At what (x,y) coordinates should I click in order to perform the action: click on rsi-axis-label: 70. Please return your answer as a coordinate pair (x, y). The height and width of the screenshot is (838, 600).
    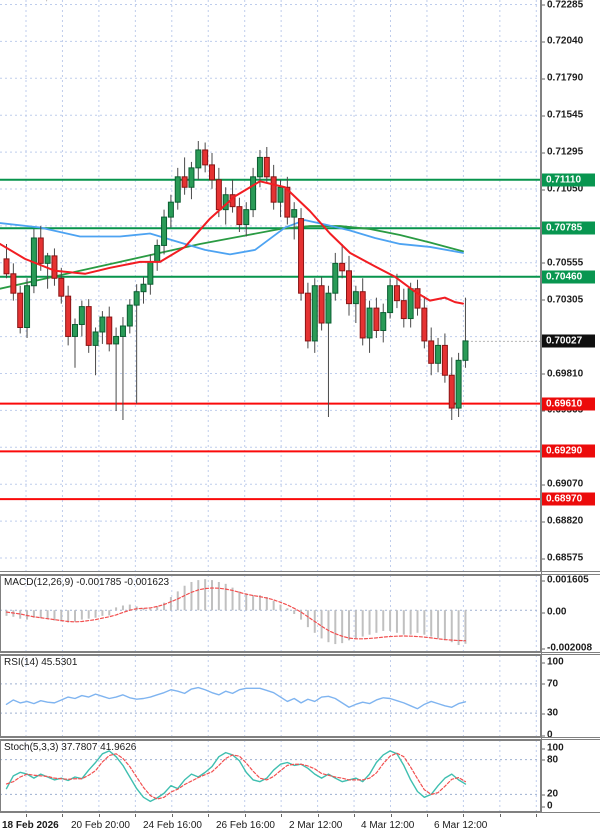
    Looking at the image, I should click on (549, 683).